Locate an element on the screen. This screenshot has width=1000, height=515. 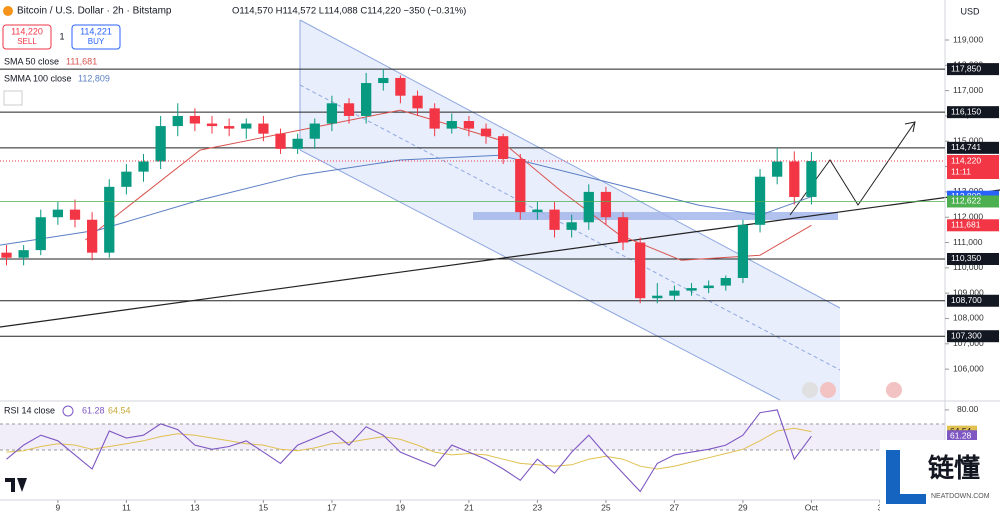
level-label: 116,150 is located at coordinates (966, 111).